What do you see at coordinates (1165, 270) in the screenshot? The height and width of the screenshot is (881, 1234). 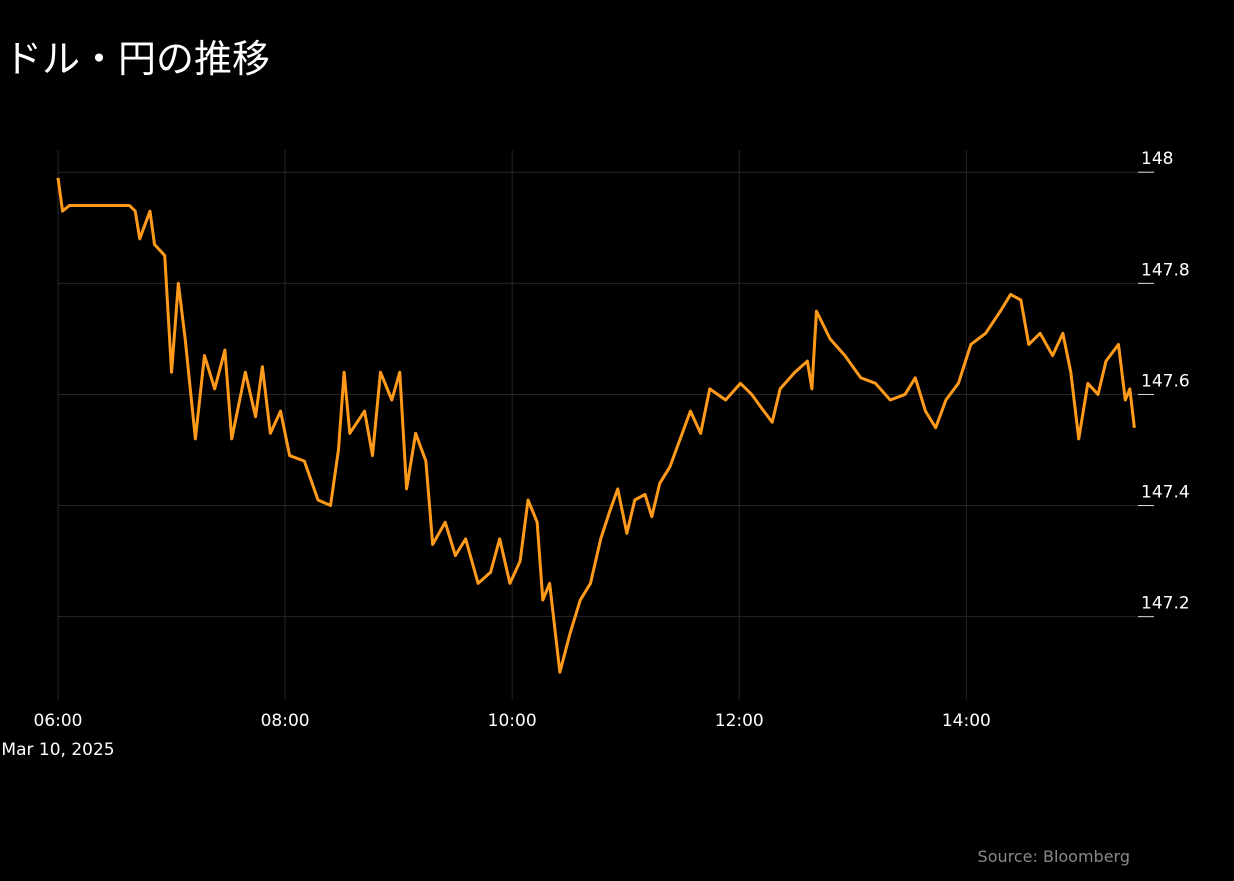 I see `y-tick-label: 147.8` at bounding box center [1165, 270].